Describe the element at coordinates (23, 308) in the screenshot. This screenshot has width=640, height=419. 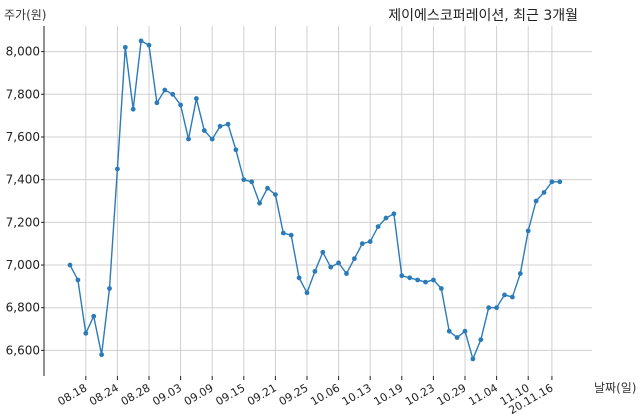
I see `y-tick-label: 6,800` at that location.